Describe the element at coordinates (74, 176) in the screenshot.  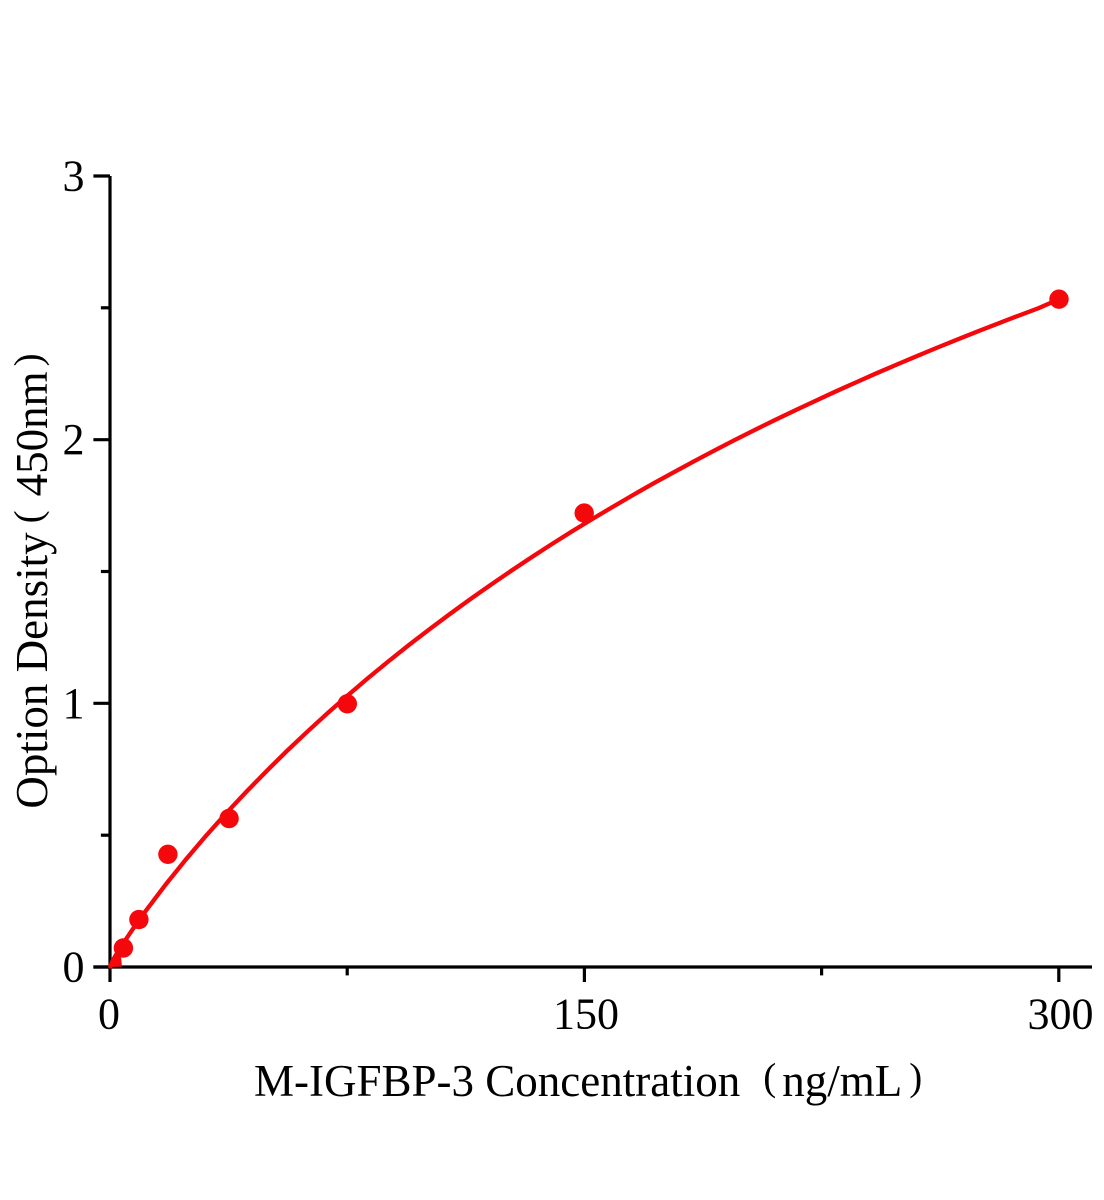
I see `svg-text: 3` at that location.